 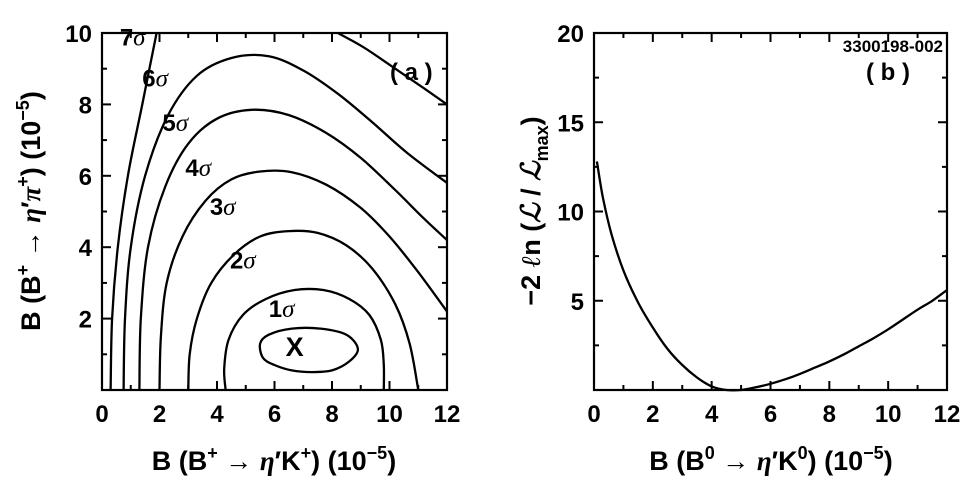 What do you see at coordinates (274, 459) in the screenshot?
I see `panel-a-x-axis-title: B (B+ → η′K+) (10−5)` at bounding box center [274, 459].